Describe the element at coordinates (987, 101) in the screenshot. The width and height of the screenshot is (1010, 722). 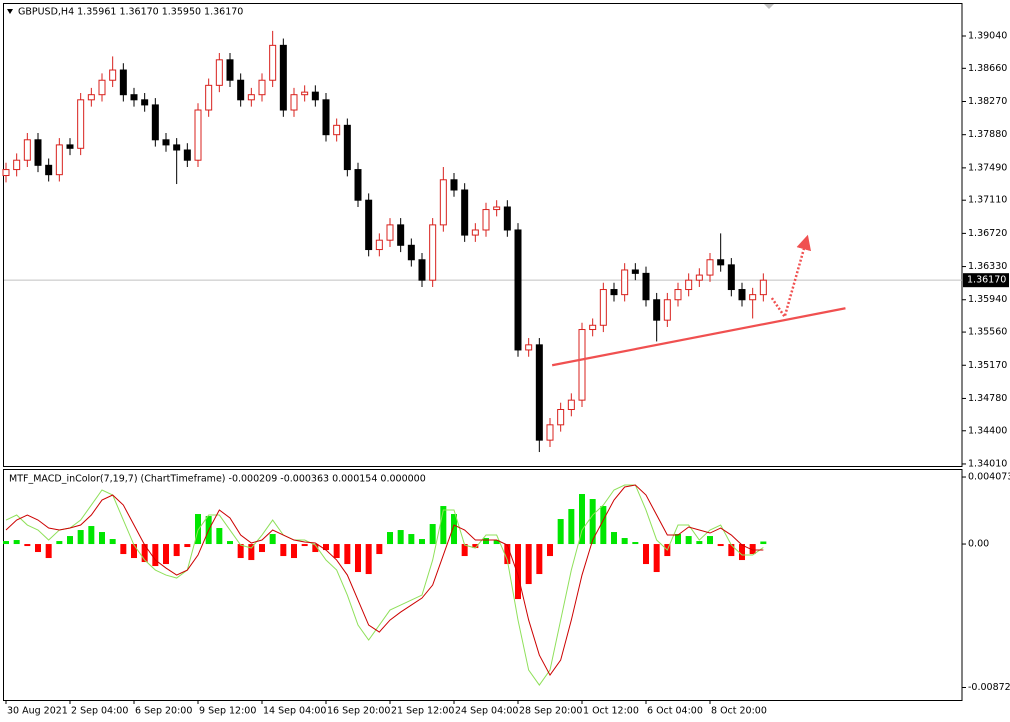
I see `y-tick-label: 1.38270` at that location.